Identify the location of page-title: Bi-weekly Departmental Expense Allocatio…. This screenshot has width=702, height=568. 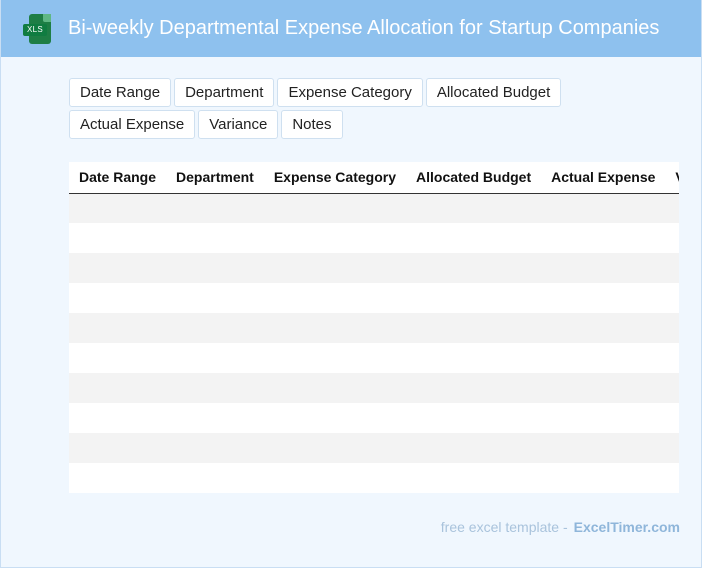
(364, 28).